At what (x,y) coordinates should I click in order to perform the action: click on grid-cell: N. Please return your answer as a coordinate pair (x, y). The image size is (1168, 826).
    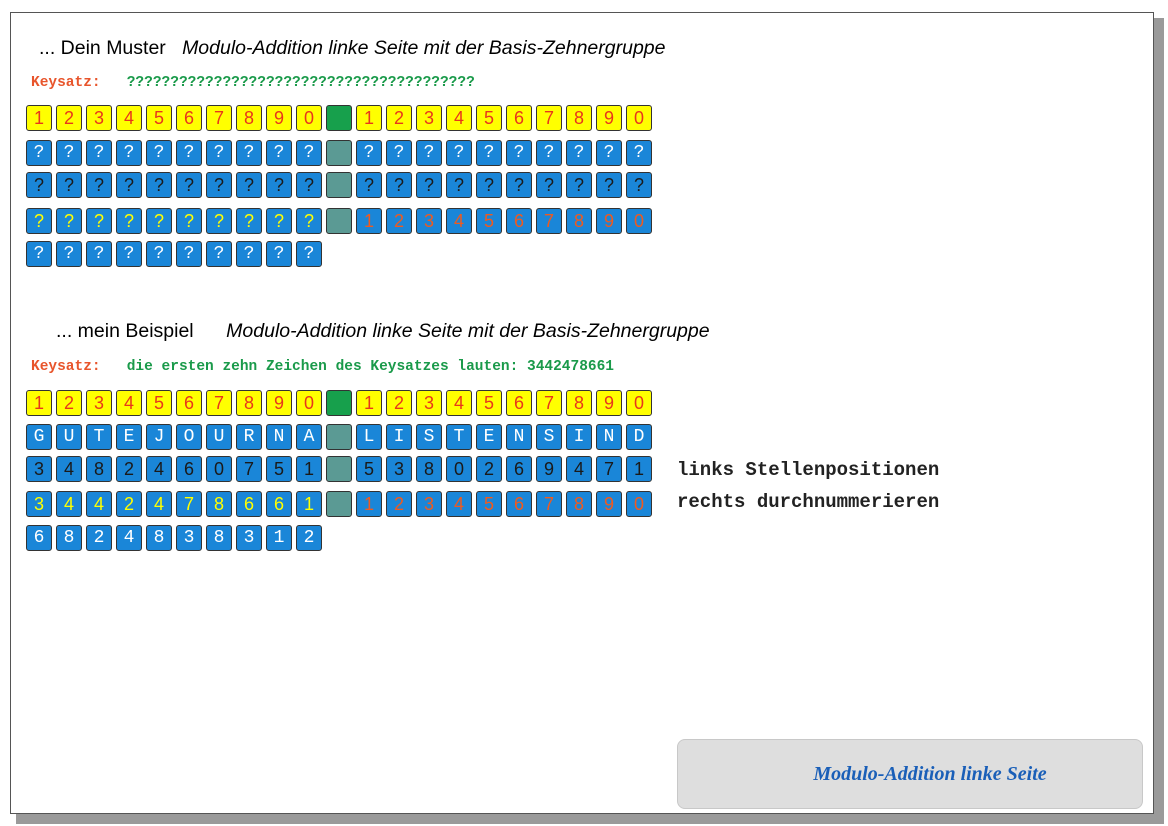
    Looking at the image, I should click on (279, 437).